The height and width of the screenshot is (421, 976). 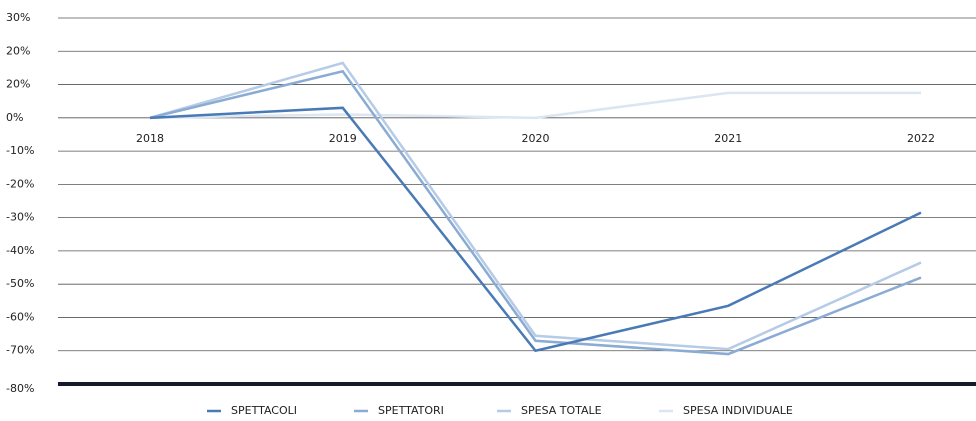 I want to click on y-tick-label: -40%, so click(x=20, y=250).